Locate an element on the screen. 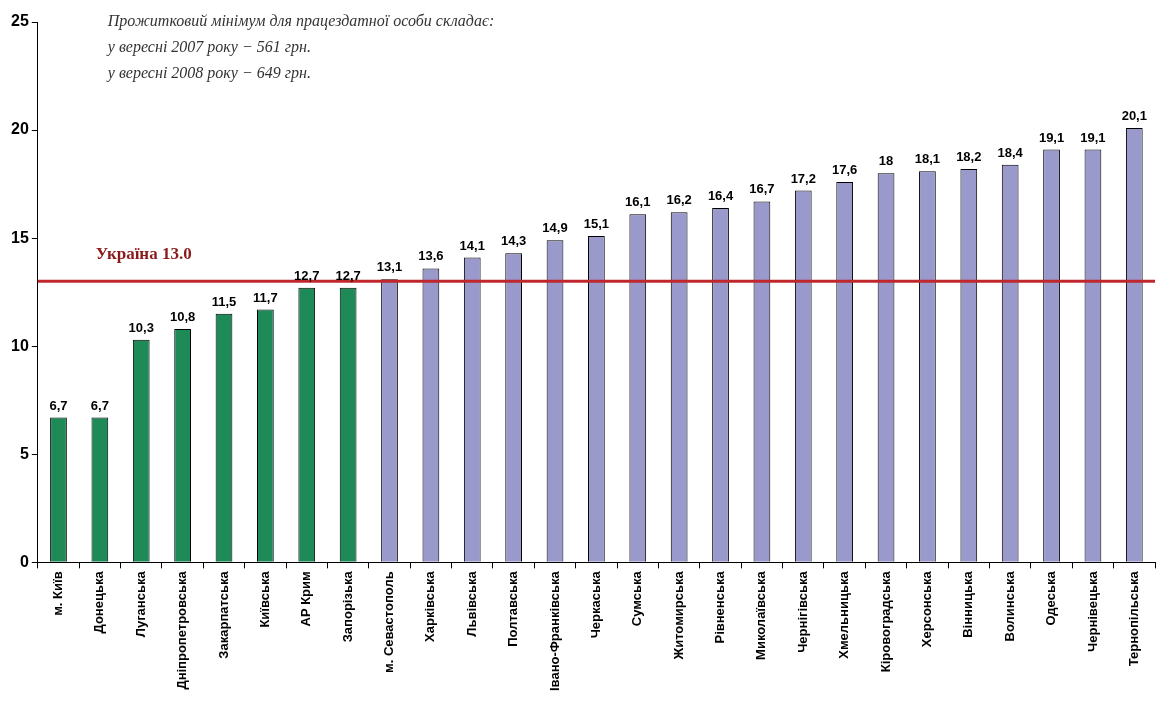 The width and height of the screenshot is (1173, 702). ref-line-label: Україна 13.0 is located at coordinates (143, 254).